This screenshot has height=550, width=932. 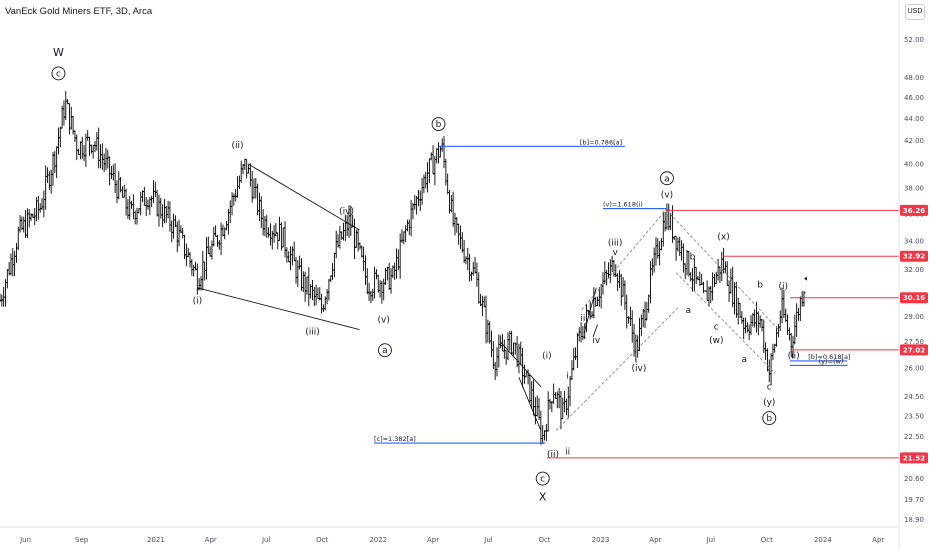 What do you see at coordinates (488, 540) in the screenshot?
I see `x-tick-label: Jul` at bounding box center [488, 540].